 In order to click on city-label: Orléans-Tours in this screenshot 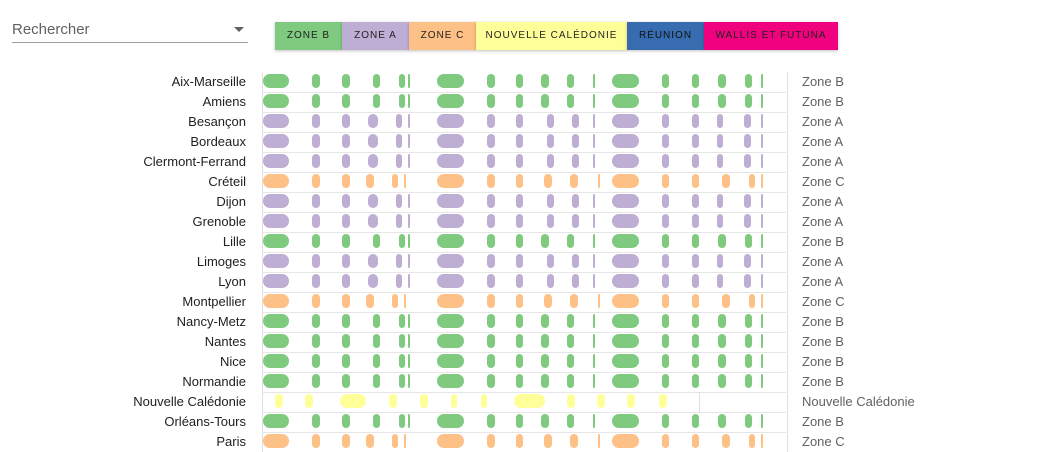, I will do `click(205, 421)`.